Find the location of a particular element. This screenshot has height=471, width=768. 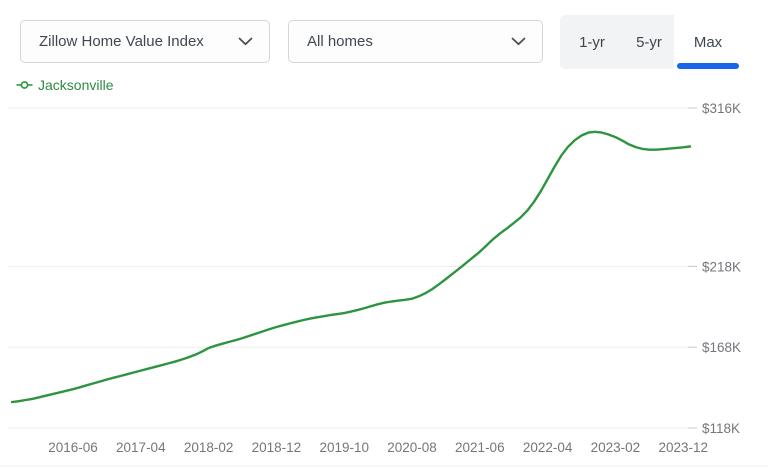

series-marker-icon is located at coordinates (24, 85).